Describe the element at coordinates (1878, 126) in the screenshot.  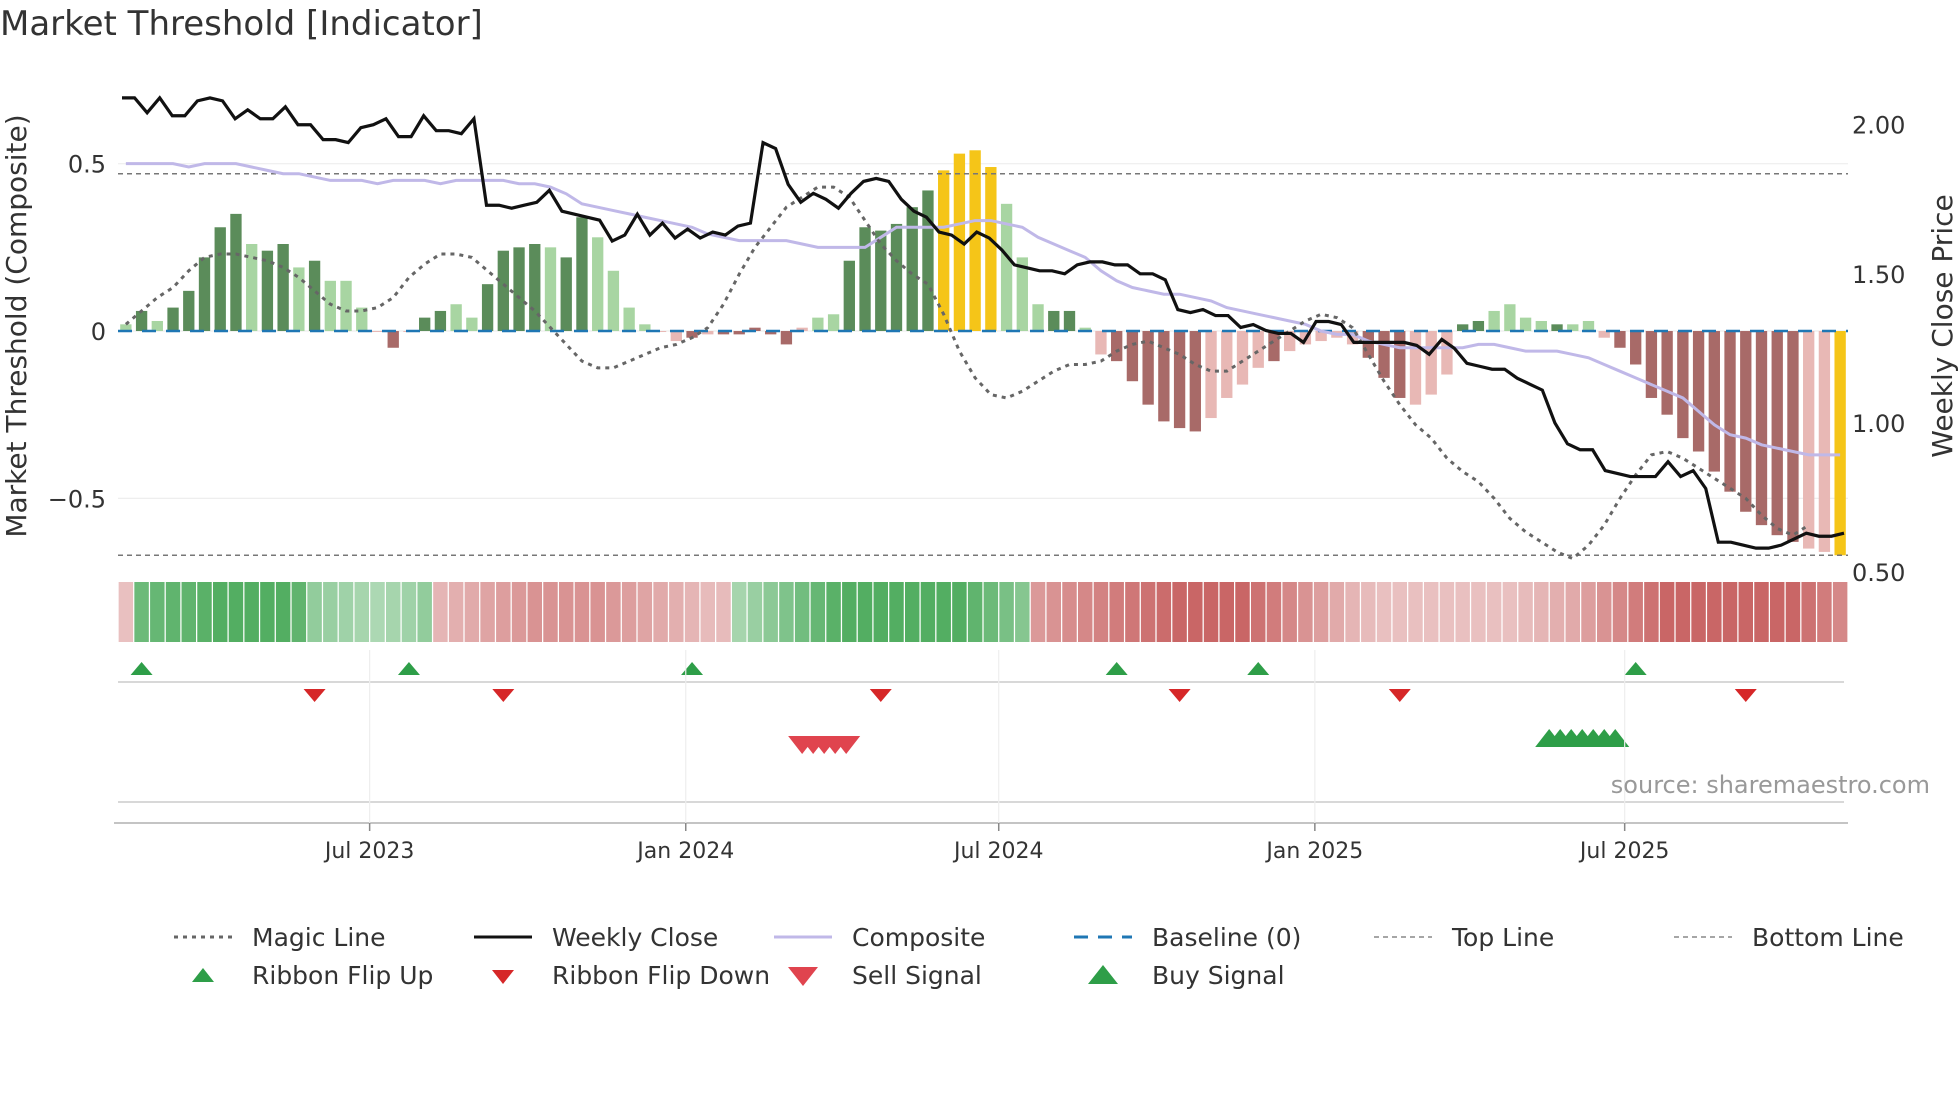
I see `y-tick-label-right: 2.00` at that location.